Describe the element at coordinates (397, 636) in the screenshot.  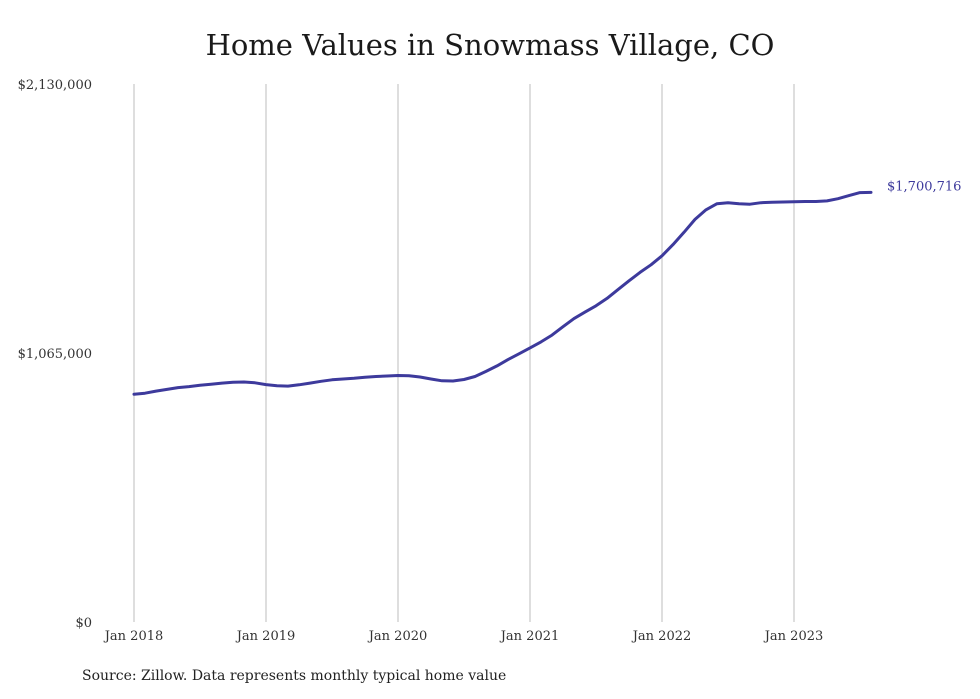
I see `x-tick-label: Jan 2020` at that location.